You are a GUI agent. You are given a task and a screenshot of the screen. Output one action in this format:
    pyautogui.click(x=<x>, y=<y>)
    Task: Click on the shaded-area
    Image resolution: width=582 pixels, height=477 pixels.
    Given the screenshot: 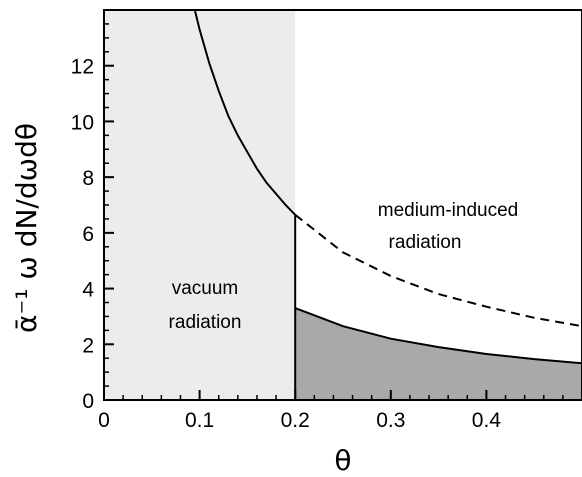 What is the action you would take?
    pyautogui.click(x=438, y=354)
    